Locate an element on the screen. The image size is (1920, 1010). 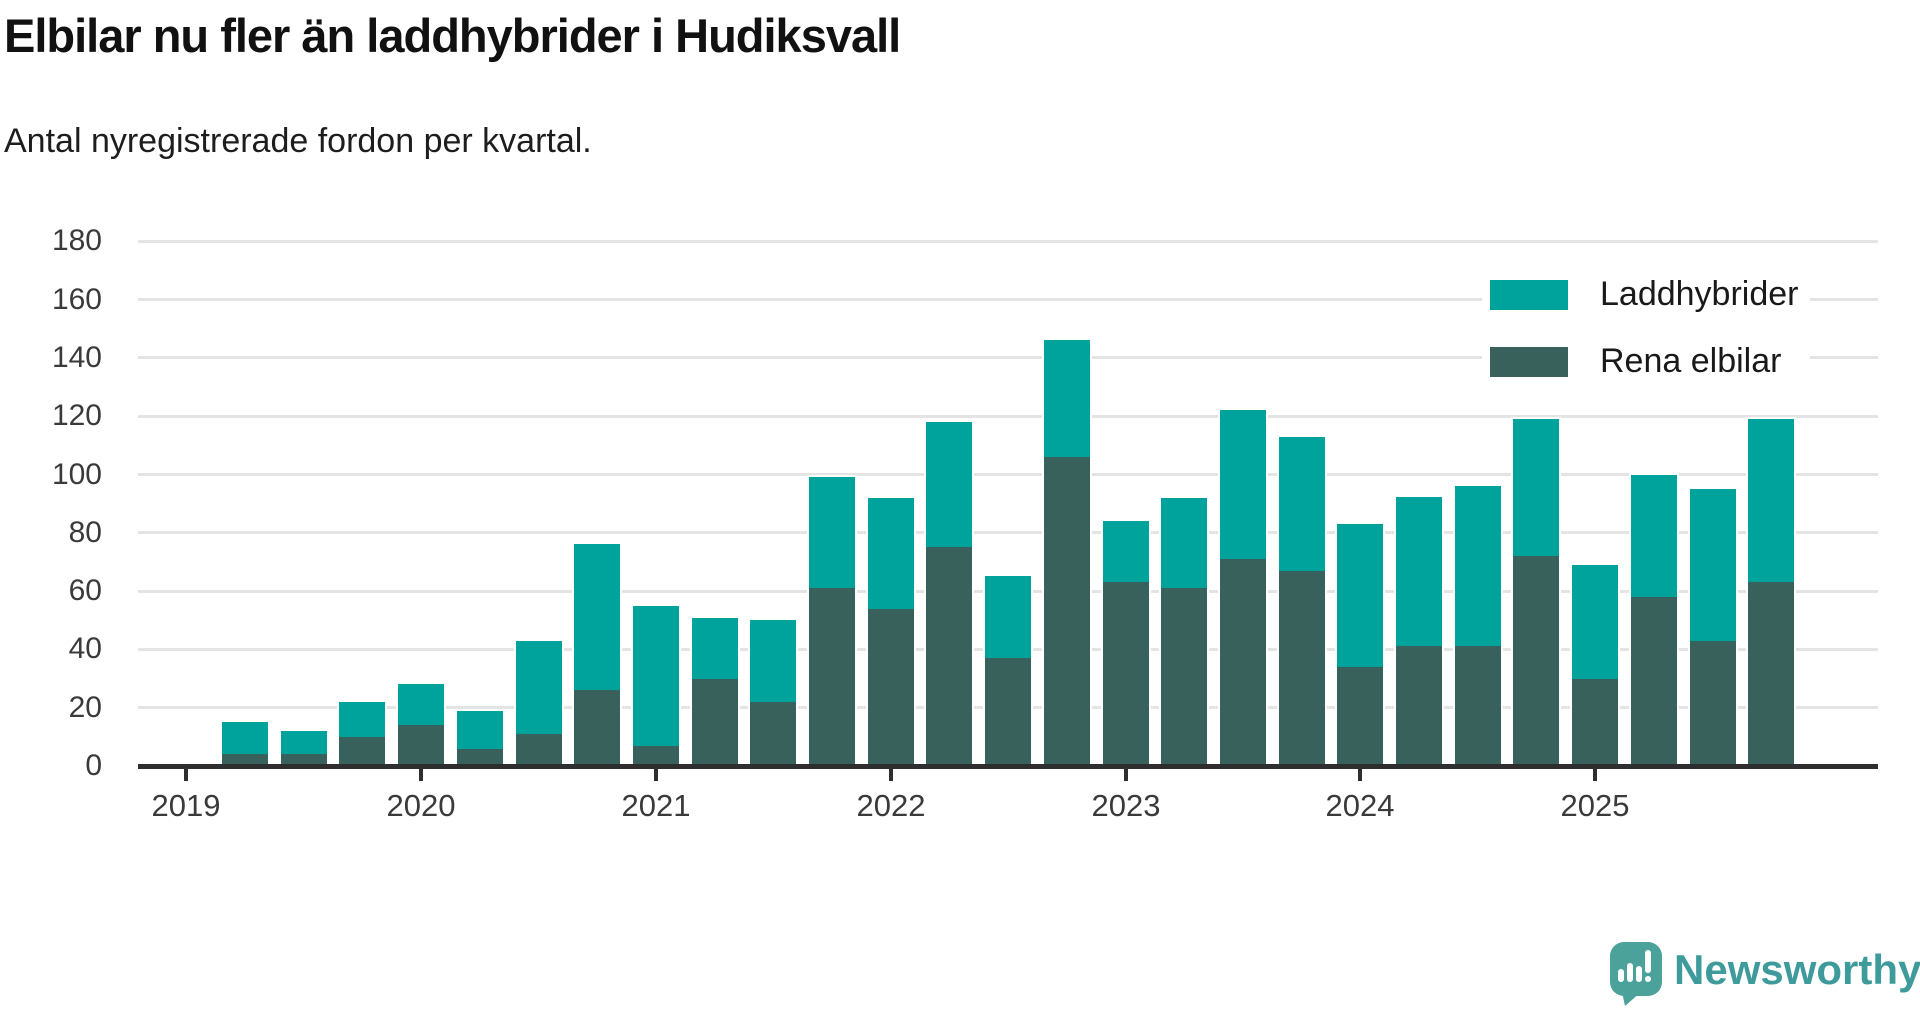
logo-exclamation-dot-icon is located at coordinates (1648, 979).